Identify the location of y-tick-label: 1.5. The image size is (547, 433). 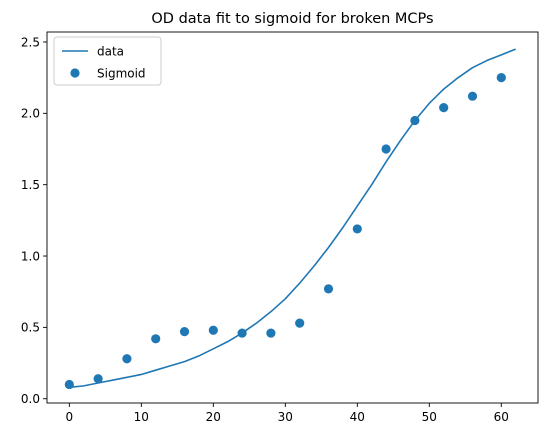
(30, 185).